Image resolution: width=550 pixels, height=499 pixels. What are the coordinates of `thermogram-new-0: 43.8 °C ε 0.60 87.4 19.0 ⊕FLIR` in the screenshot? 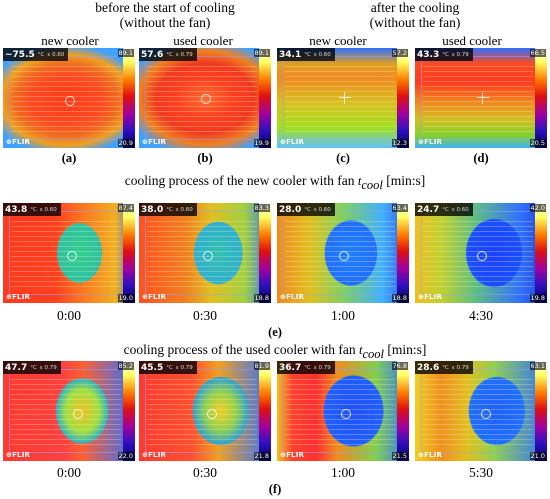 It's located at (69, 253).